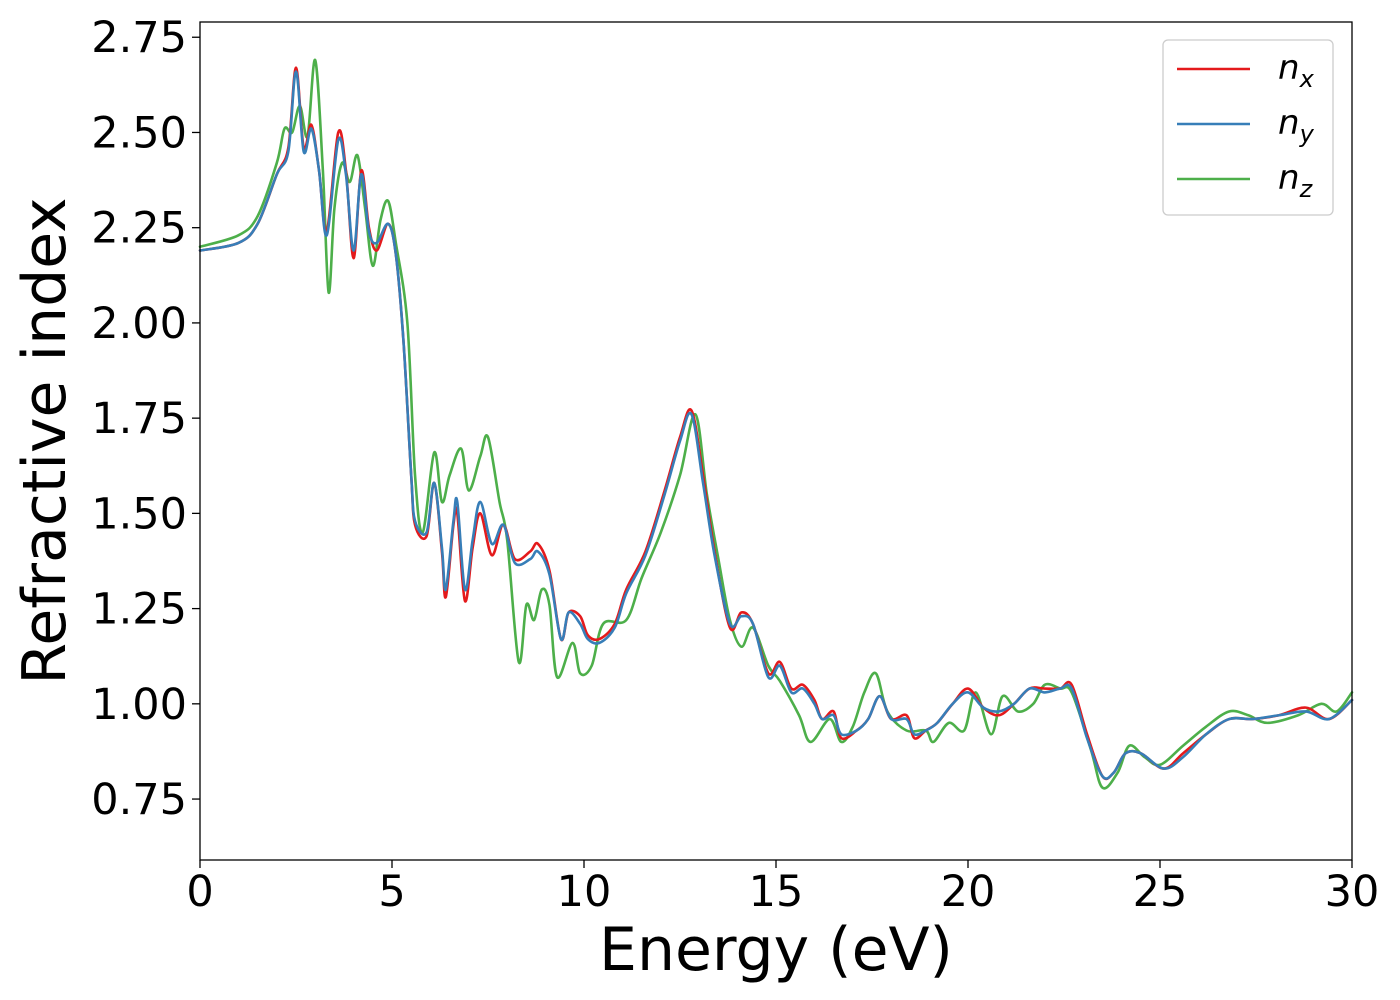 This screenshot has width=1400, height=1000. I want to click on y-tick-label: 2.75, so click(139, 38).